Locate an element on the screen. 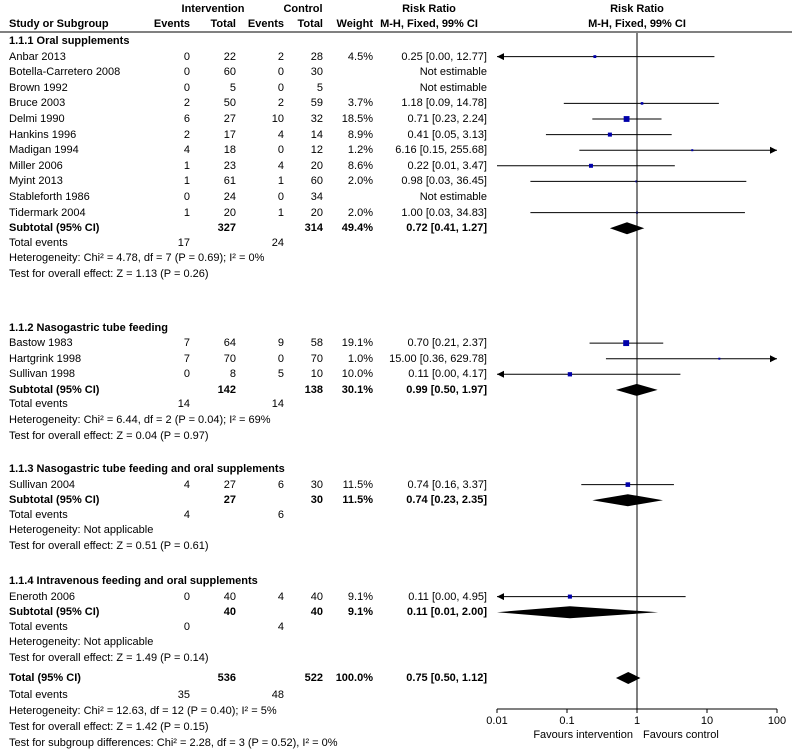  study-name: Brown 1992 is located at coordinates (38, 87).